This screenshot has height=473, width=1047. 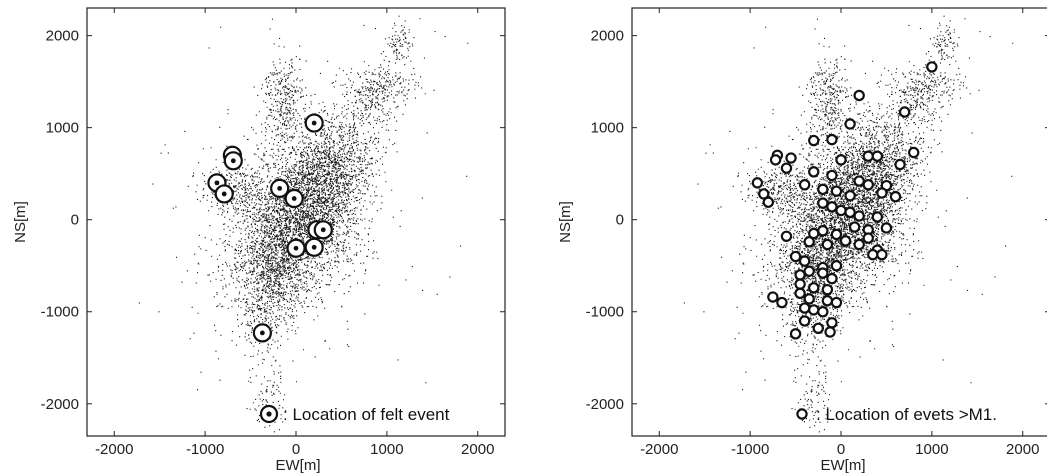 I want to click on legend-label: : Location of felt event, so click(x=366, y=414).